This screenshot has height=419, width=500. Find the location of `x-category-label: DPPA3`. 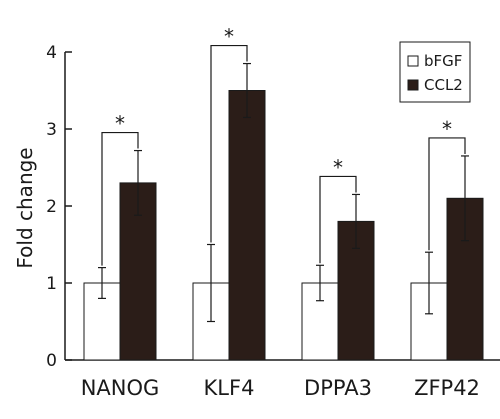

x-category-label: DPPA3 is located at coordinates (338, 388).